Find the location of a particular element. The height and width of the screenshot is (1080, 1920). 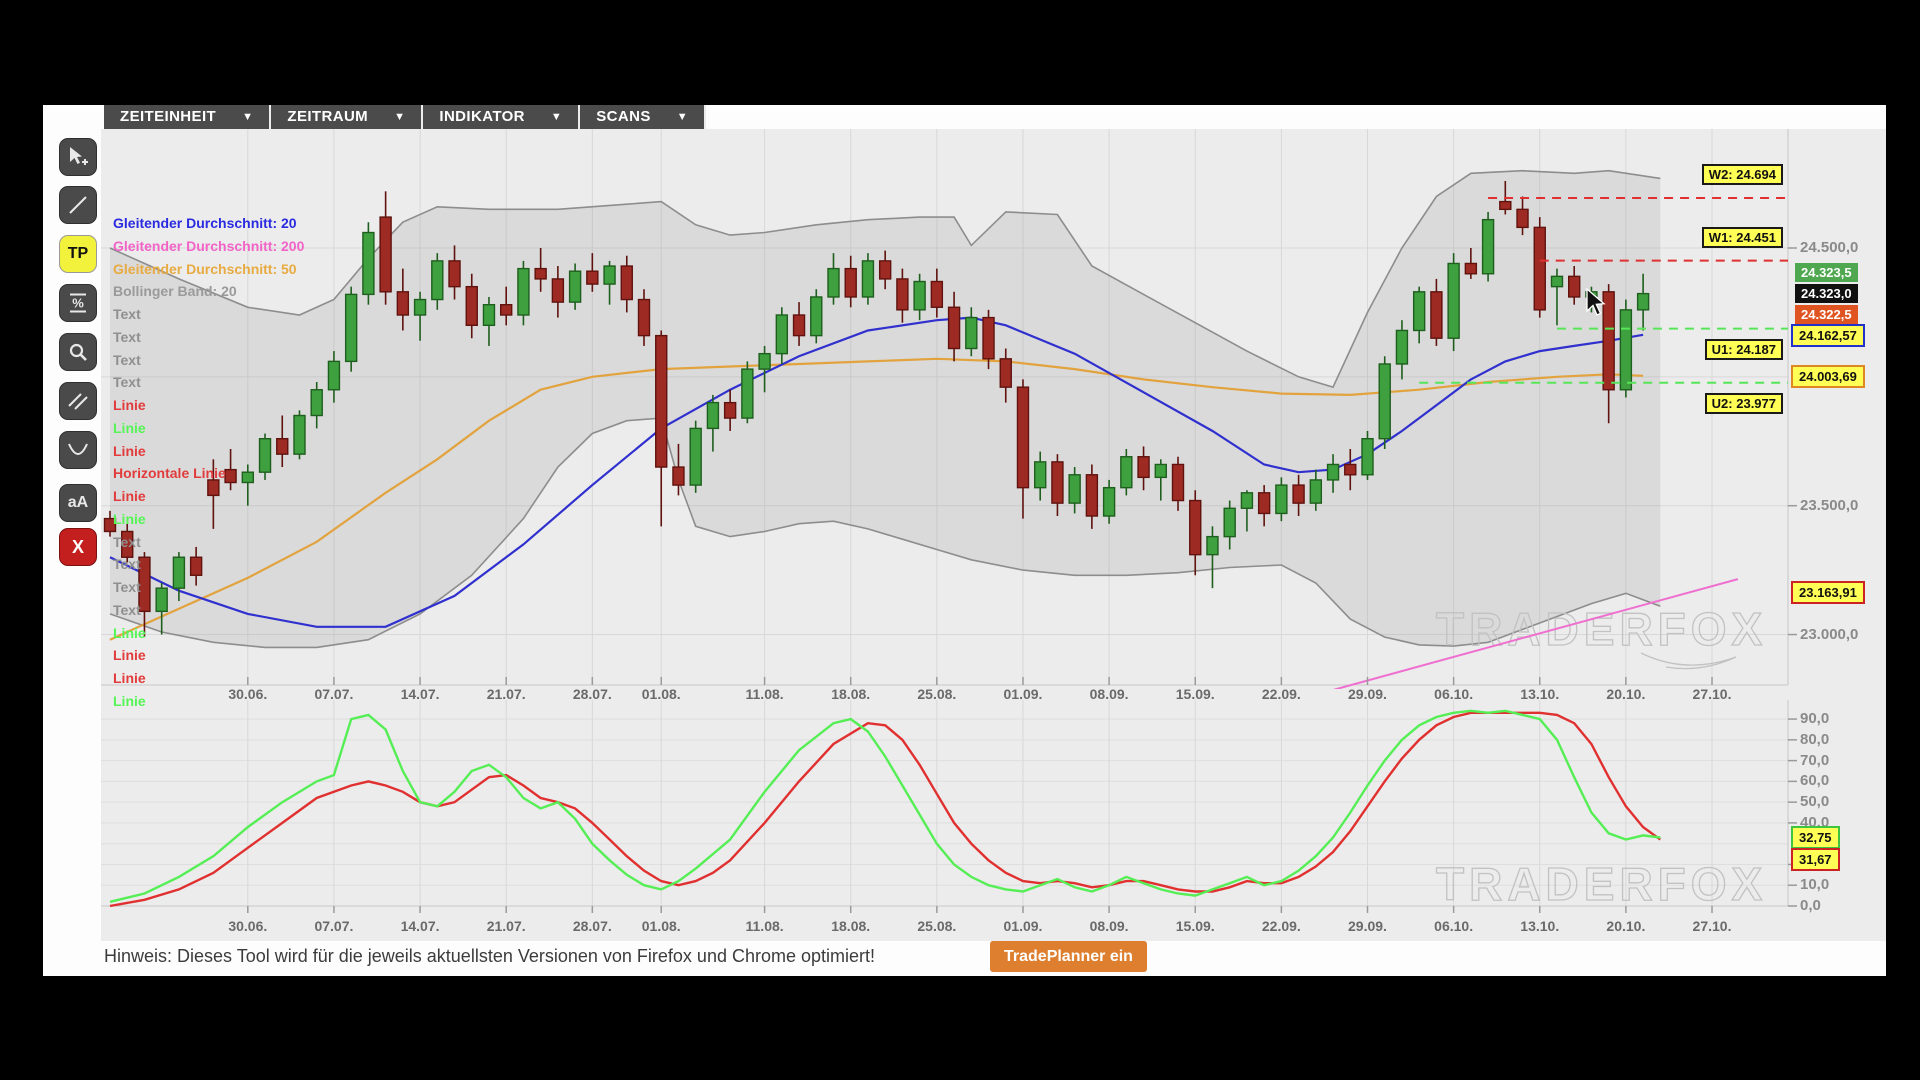

level-label-w1: W1: 24.451 is located at coordinates (1742, 237).